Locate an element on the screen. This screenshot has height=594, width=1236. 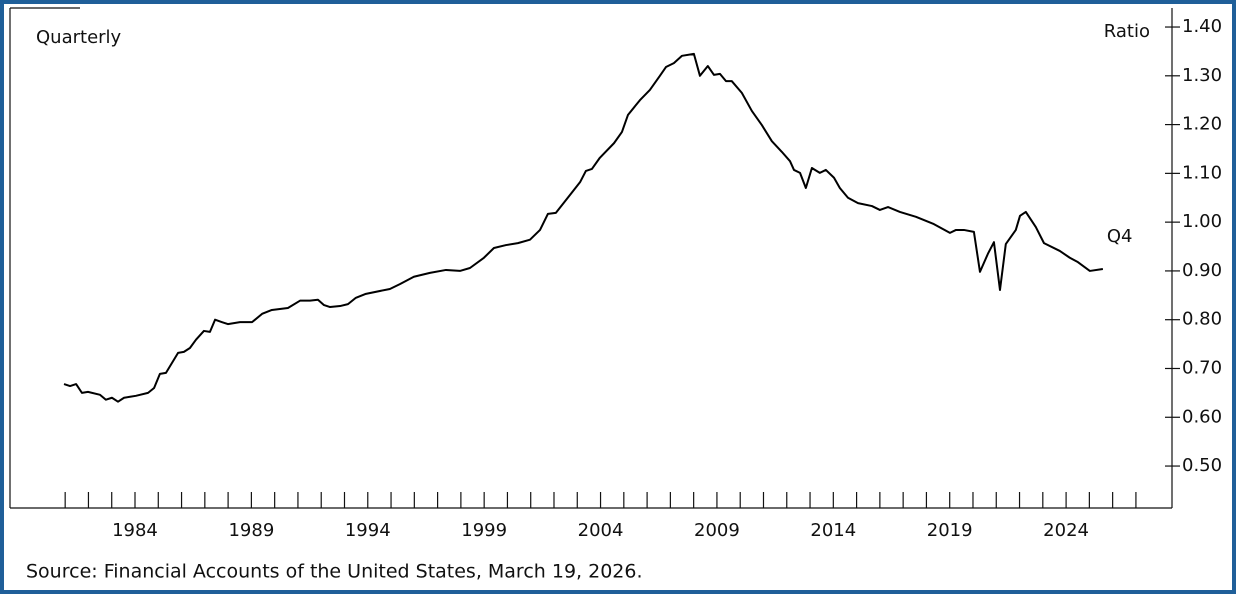
y-tick-label: 1.00 is located at coordinates (1202, 221).